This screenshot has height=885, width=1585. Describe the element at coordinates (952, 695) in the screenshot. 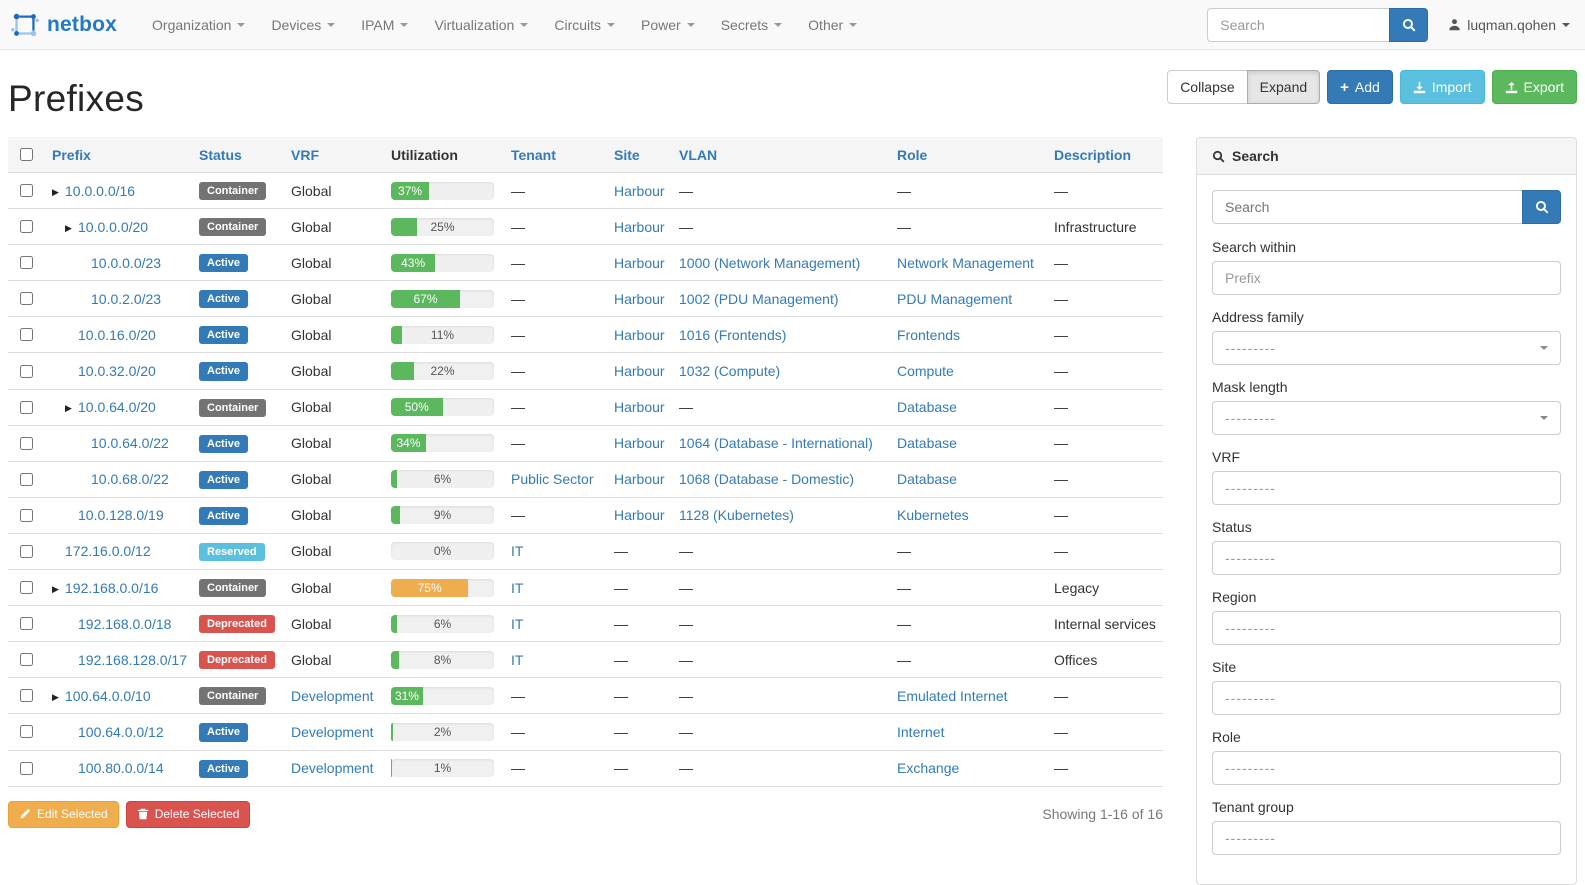

I see `role-link: Emulated Internet` at that location.